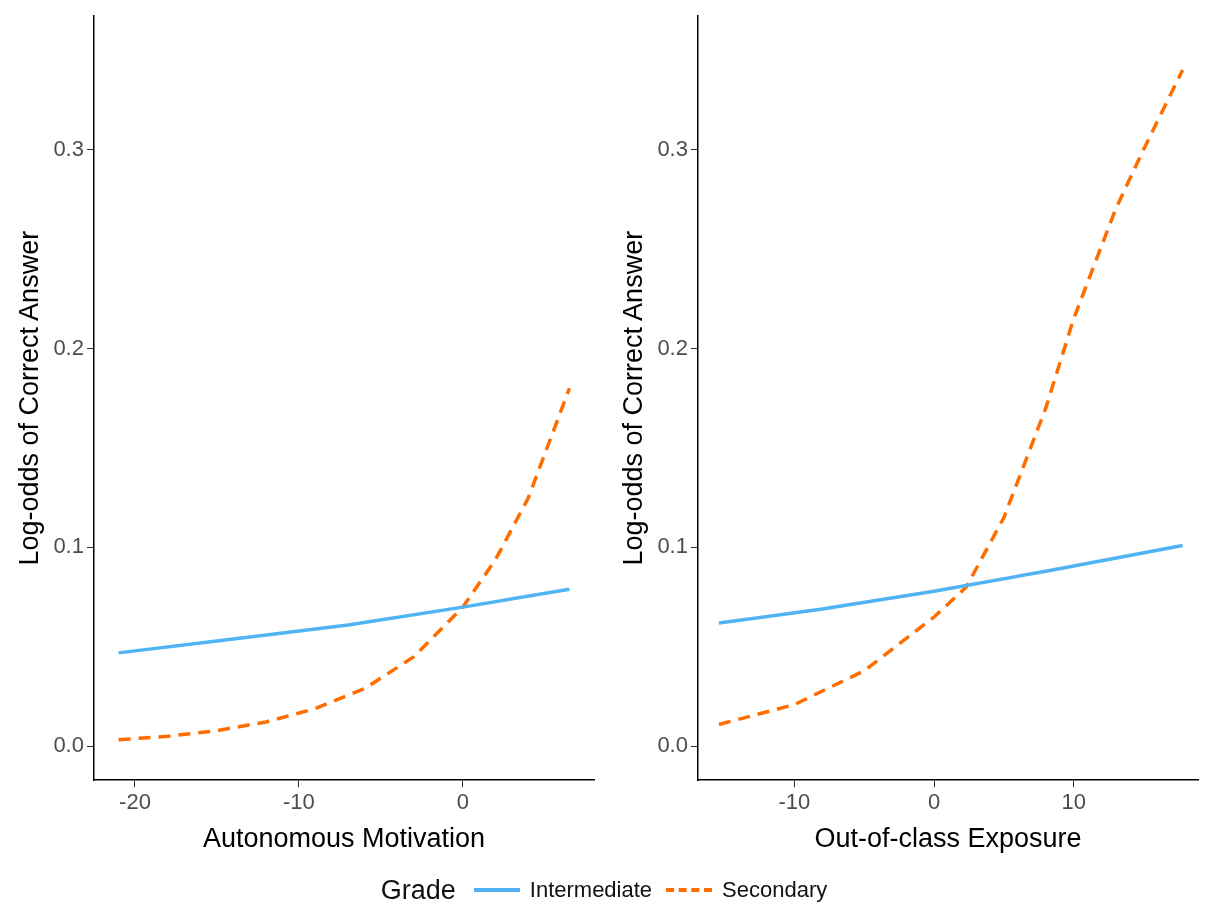 Image resolution: width=1208 pixels, height=920 pixels. I want to click on legend-title: Grade, so click(418, 890).